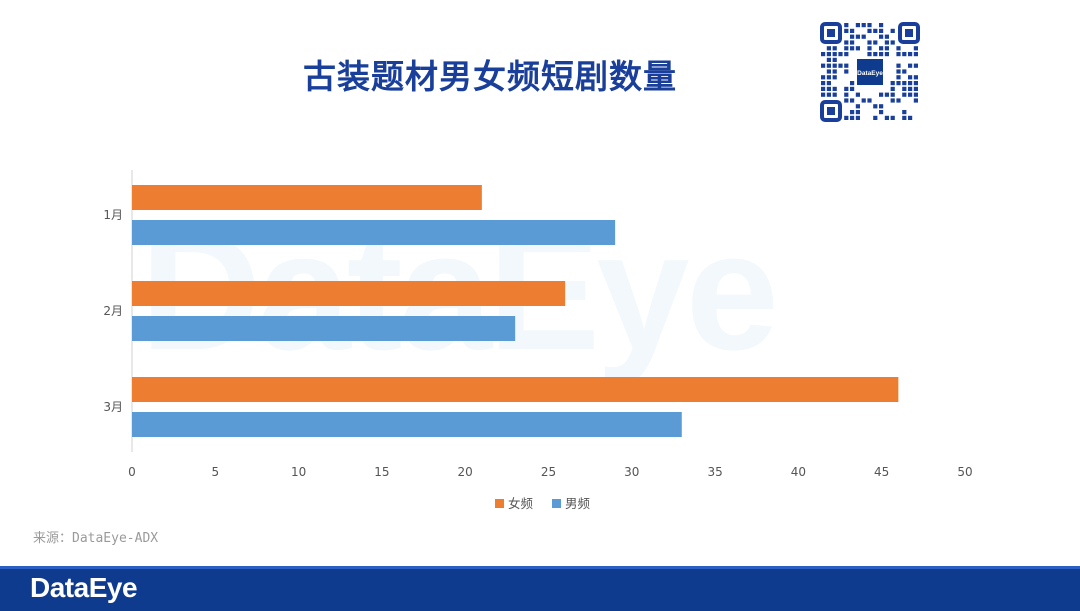 This screenshot has height=611, width=1080. What do you see at coordinates (490, 76) in the screenshot?
I see `chart-title: 古装题材男女频短剧数量` at bounding box center [490, 76].